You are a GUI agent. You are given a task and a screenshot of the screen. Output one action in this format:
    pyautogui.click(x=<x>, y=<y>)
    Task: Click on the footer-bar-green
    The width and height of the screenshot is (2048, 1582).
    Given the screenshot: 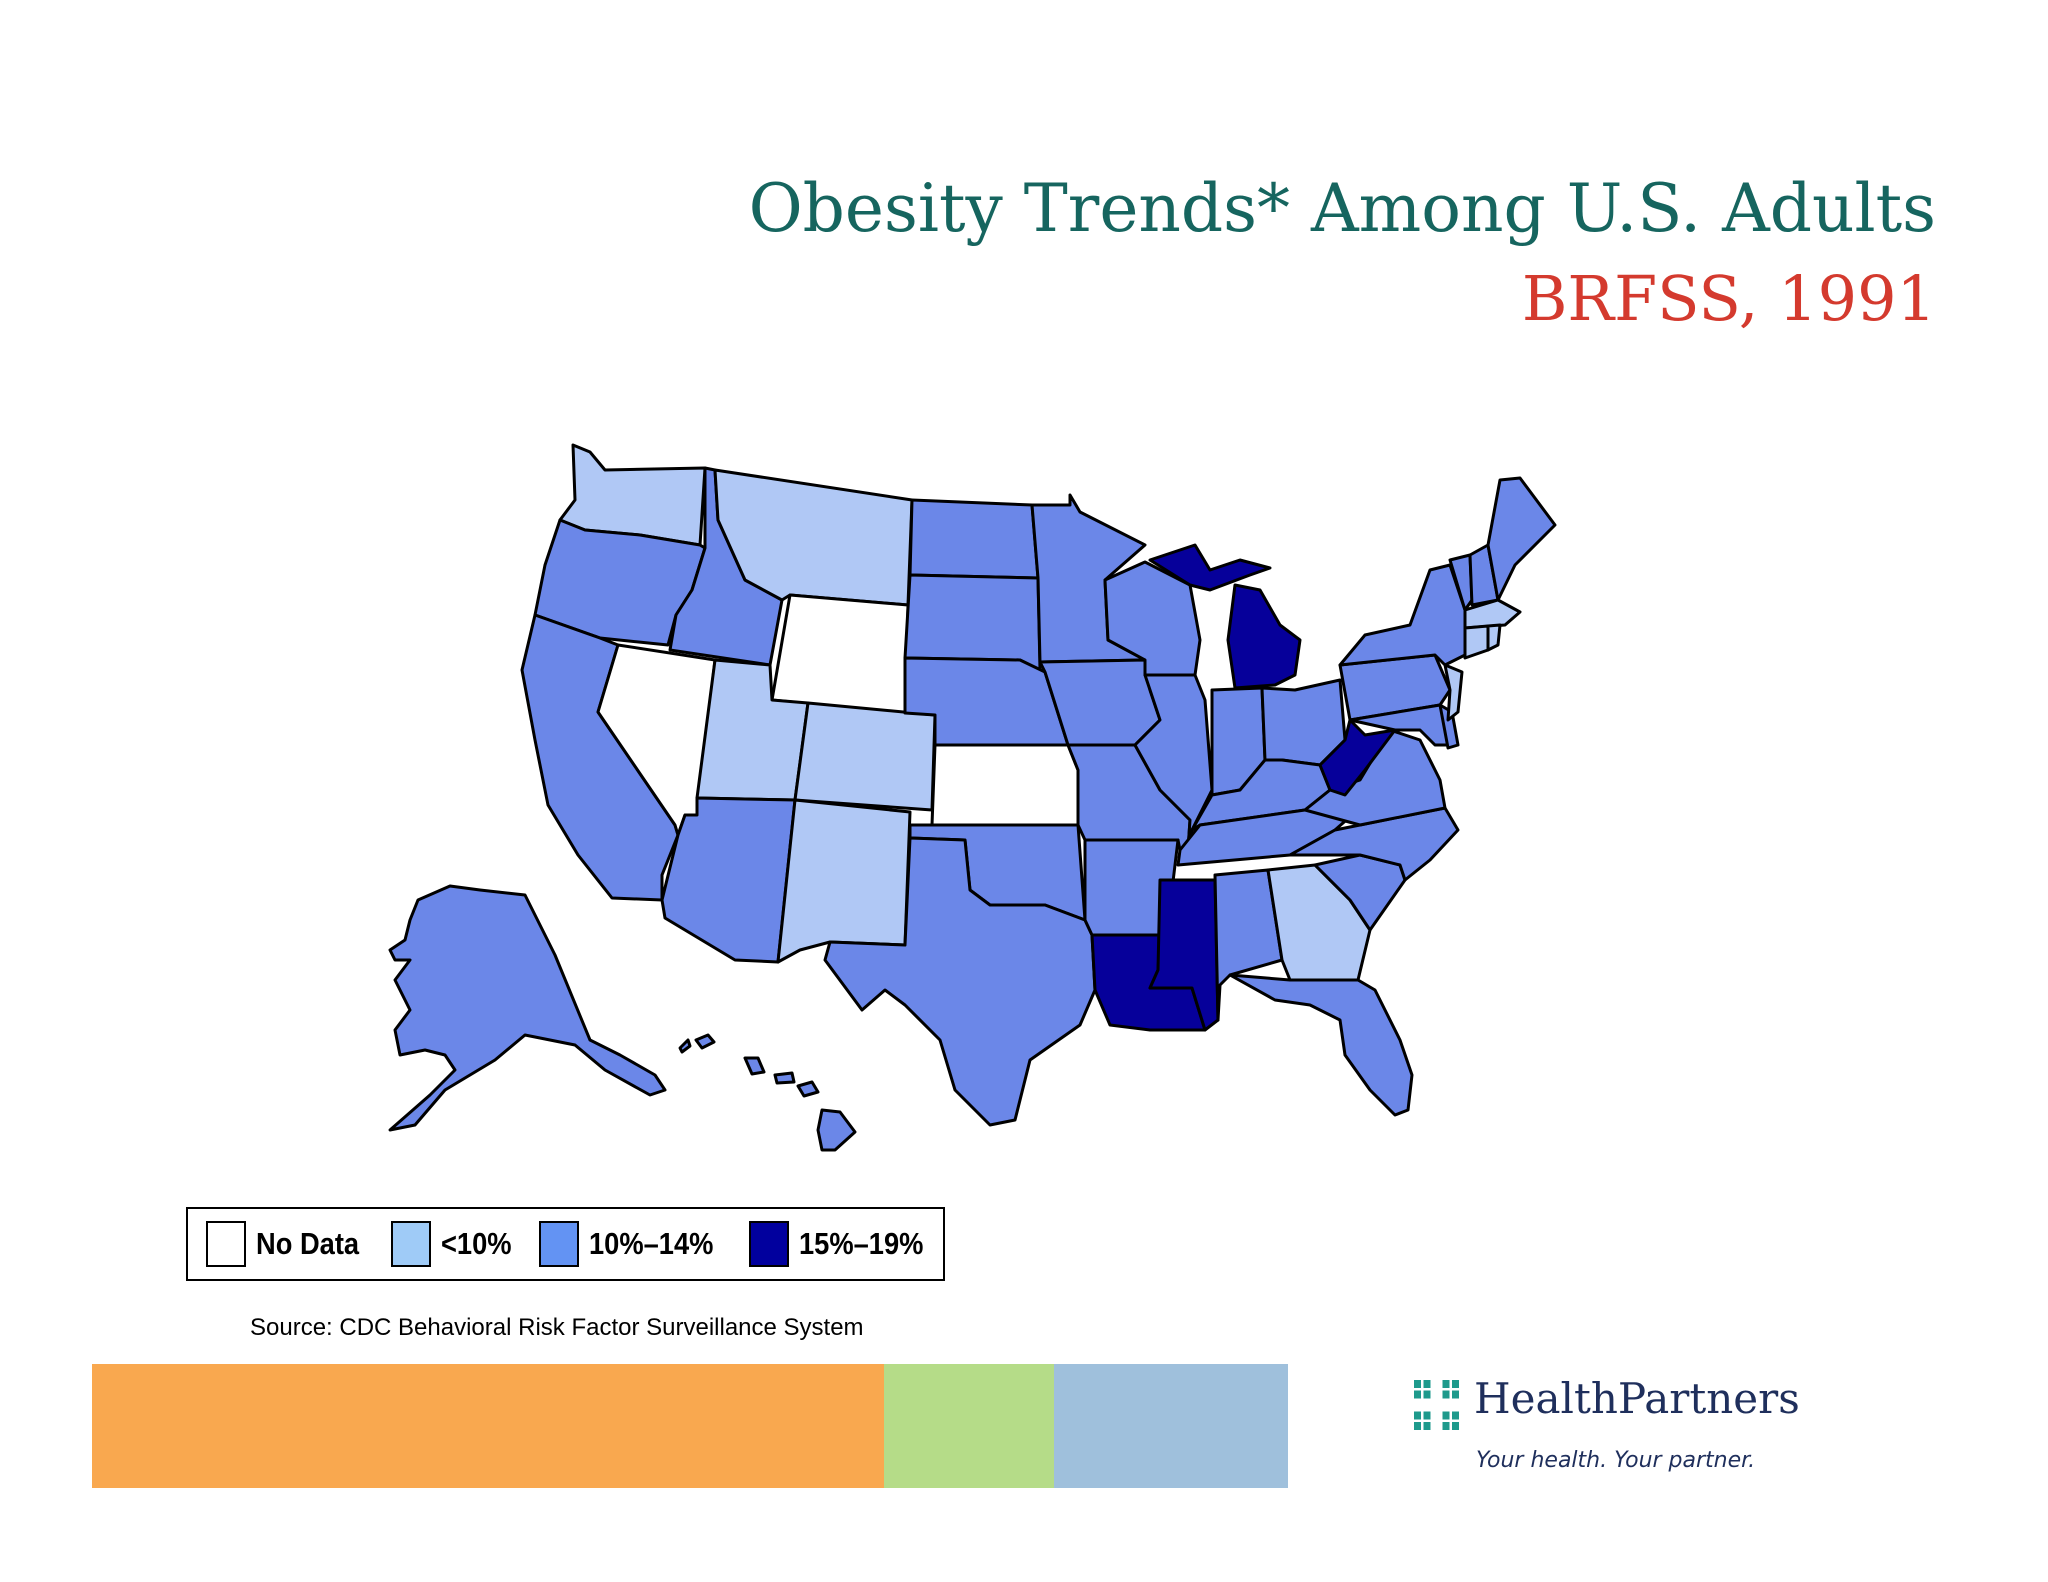 What is the action you would take?
    pyautogui.click(x=969, y=1426)
    